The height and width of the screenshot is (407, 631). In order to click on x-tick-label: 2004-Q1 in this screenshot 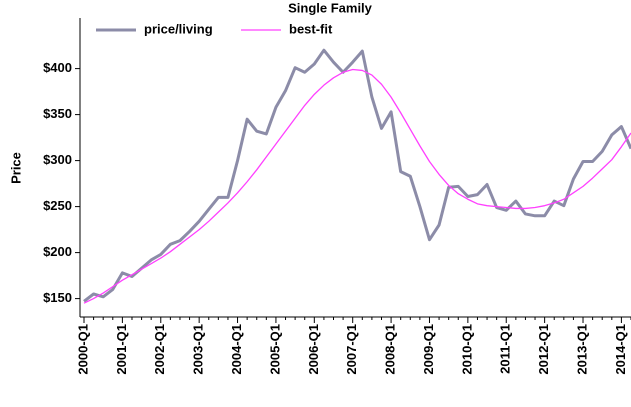, I will do `click(236, 349)`.